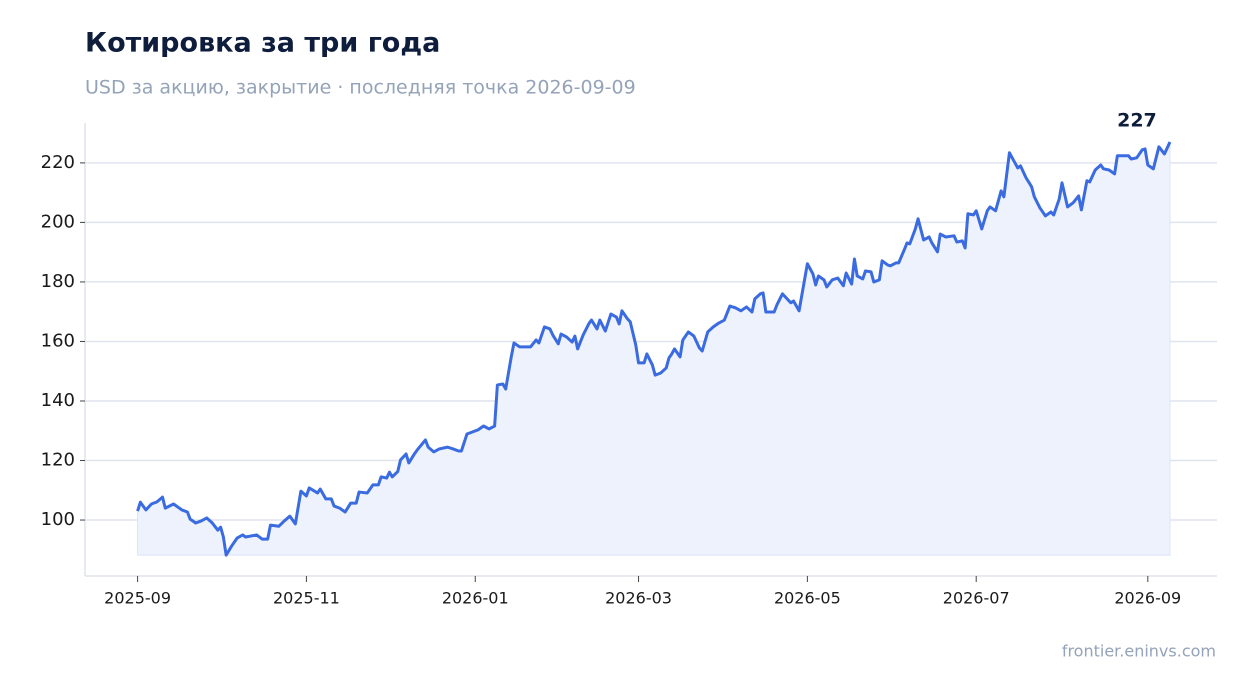 This screenshot has height=693, width=1247. I want to click on y-tick-label: 120, so click(58, 460).